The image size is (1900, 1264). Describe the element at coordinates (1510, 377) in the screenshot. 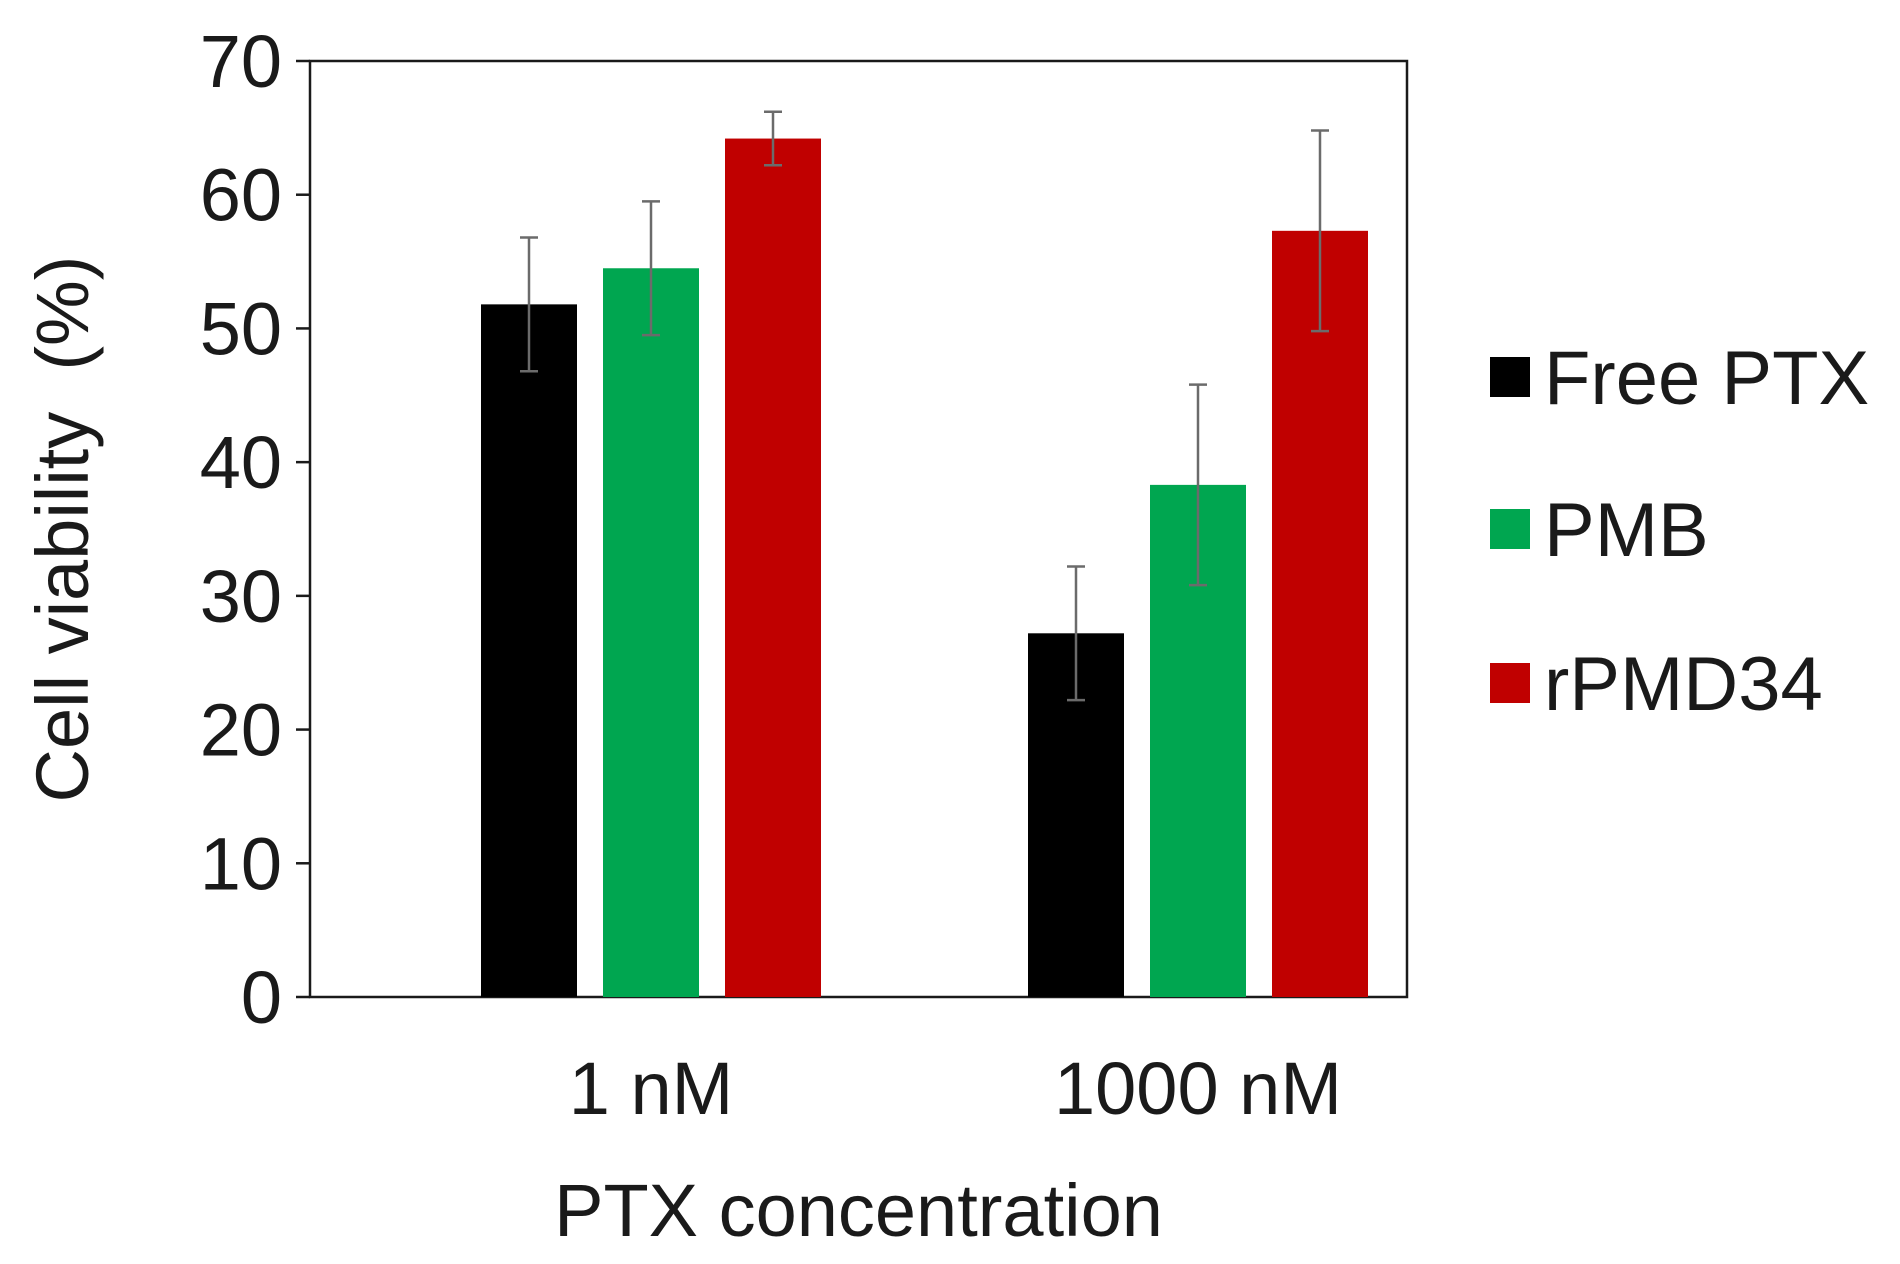

I see `legend-swatch-free-ptx` at that location.